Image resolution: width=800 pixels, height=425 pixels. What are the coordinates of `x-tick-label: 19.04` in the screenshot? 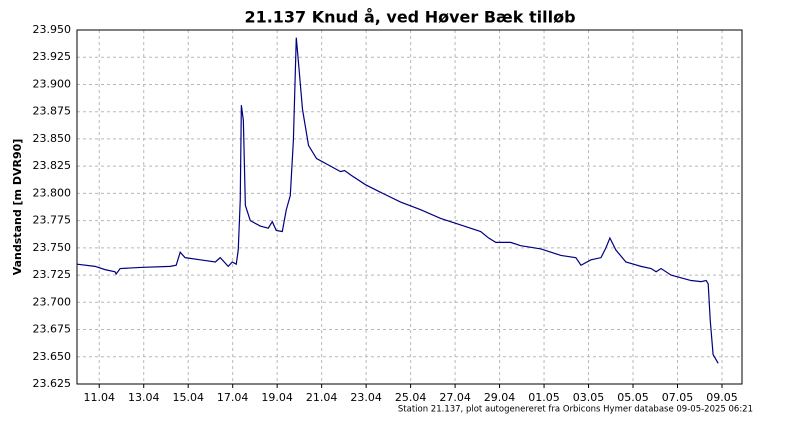 It's located at (277, 397).